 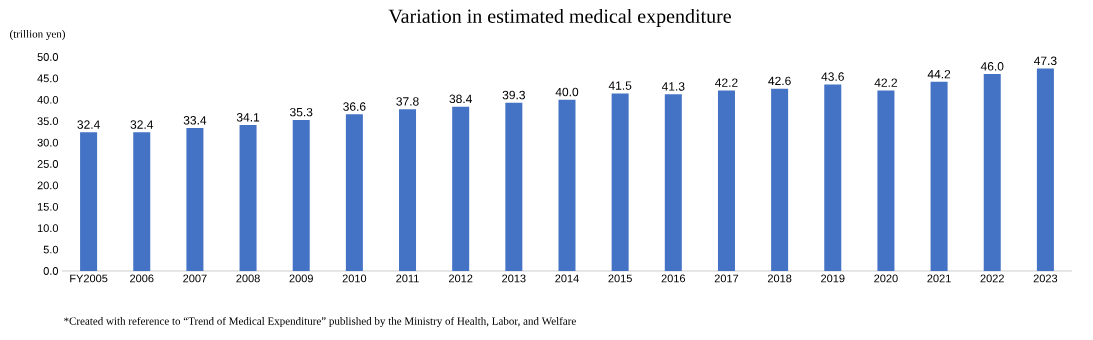 What do you see at coordinates (1045, 278) in the screenshot?
I see `x-tick-label: 2023` at bounding box center [1045, 278].